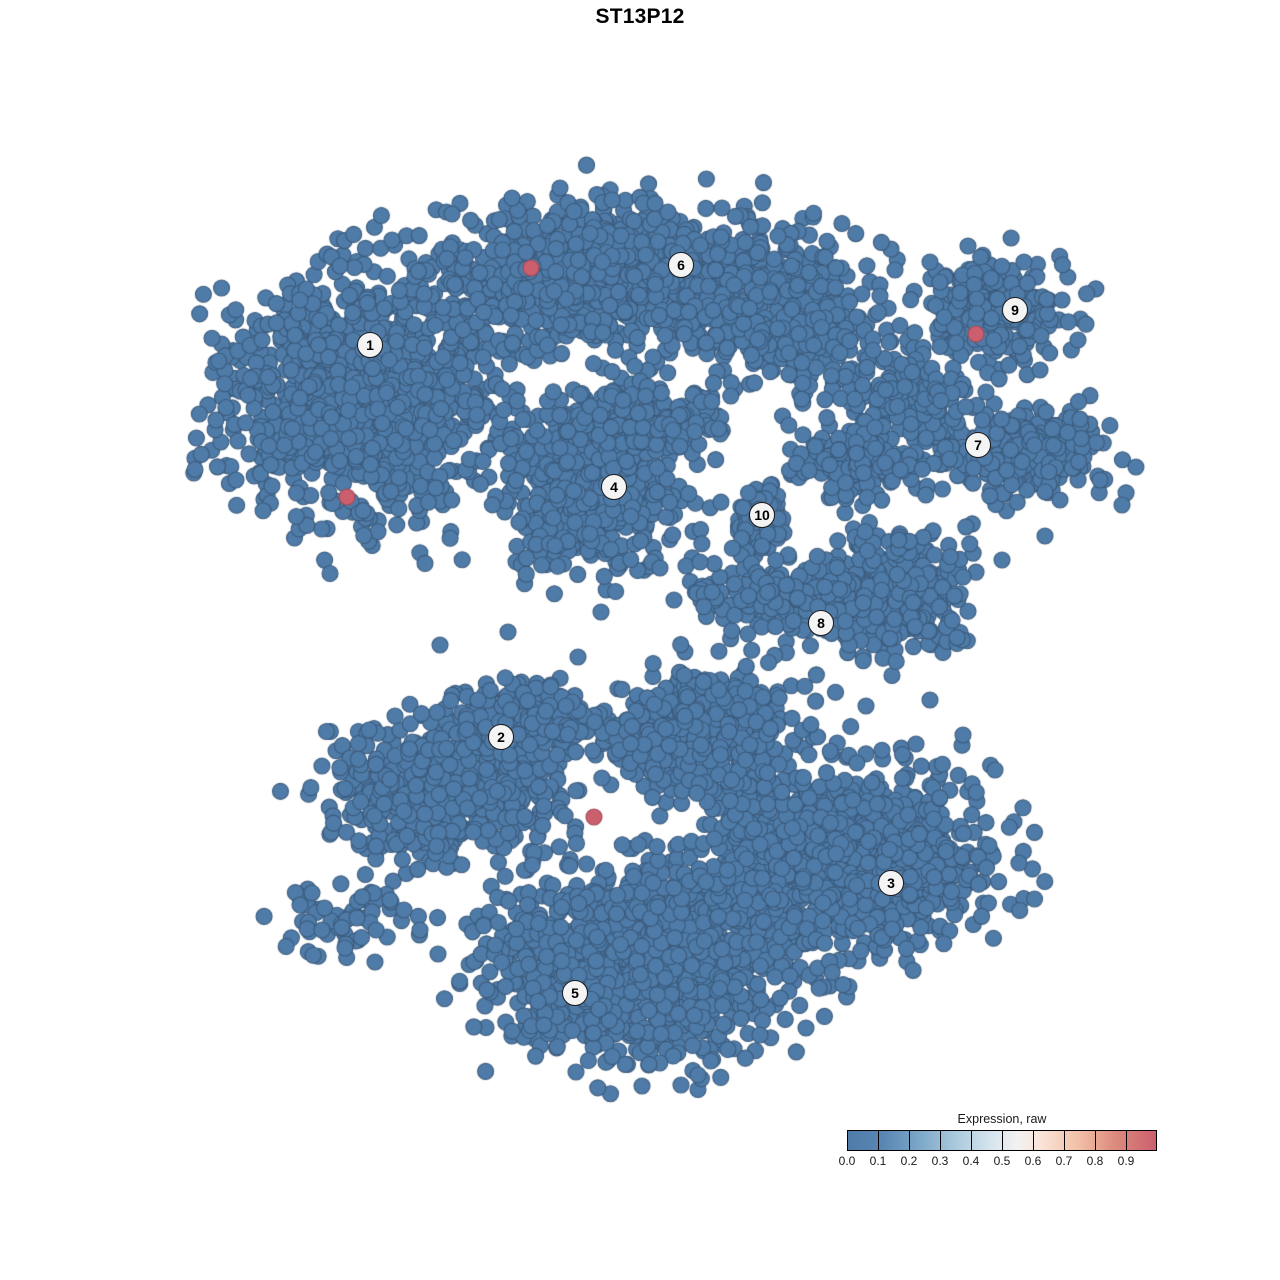 This screenshot has height=1280, width=1280. I want to click on cluster-label-4: 4, so click(614, 487).